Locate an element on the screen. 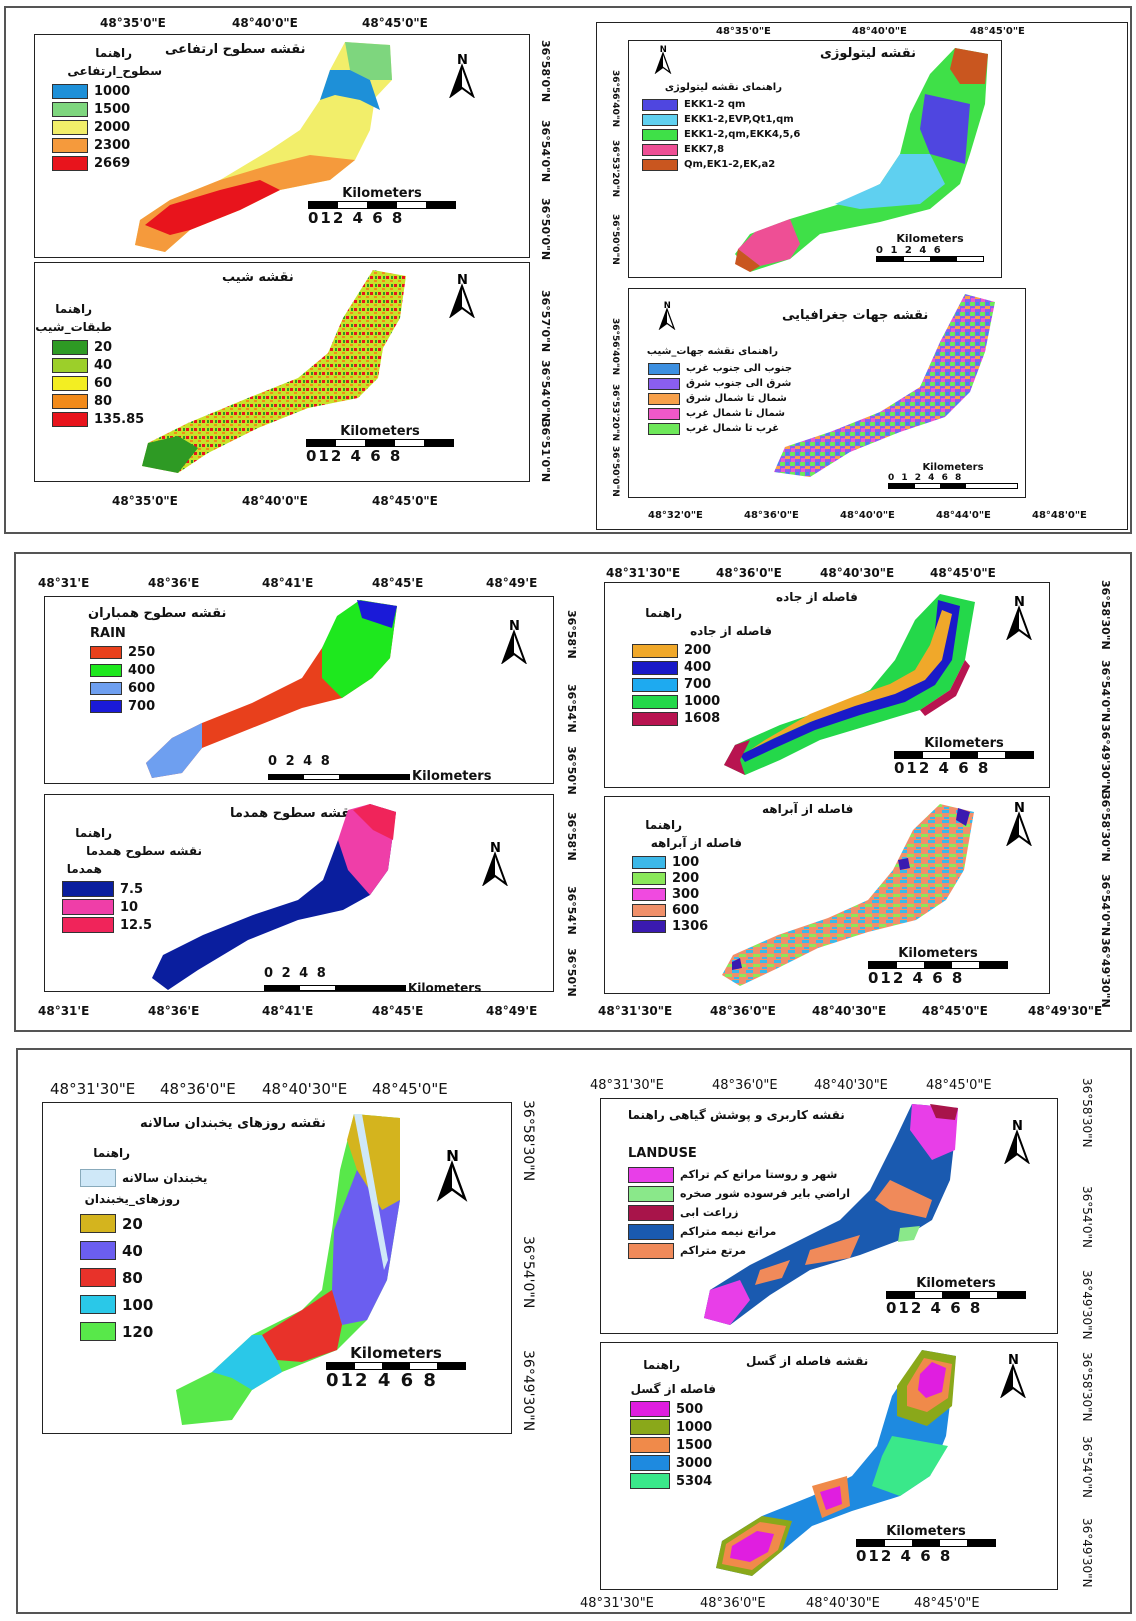 The width and height of the screenshot is (1136, 1621). temp-scale-bar: 0 2 4 8 Kilometers is located at coordinates (404, 980).